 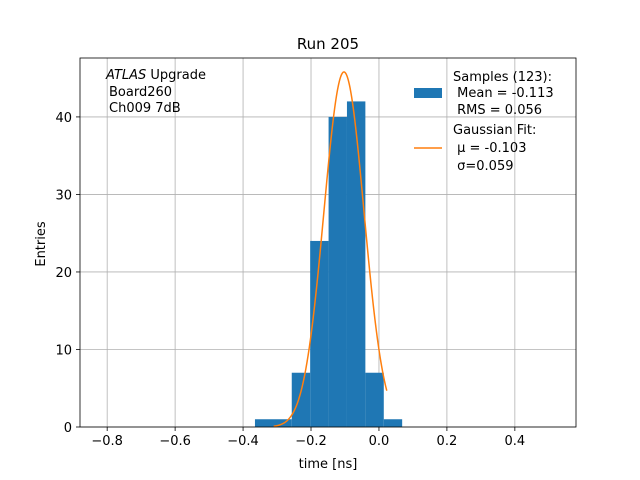 What do you see at coordinates (63, 195) in the screenshot?
I see `y-tick-label: 30` at bounding box center [63, 195].